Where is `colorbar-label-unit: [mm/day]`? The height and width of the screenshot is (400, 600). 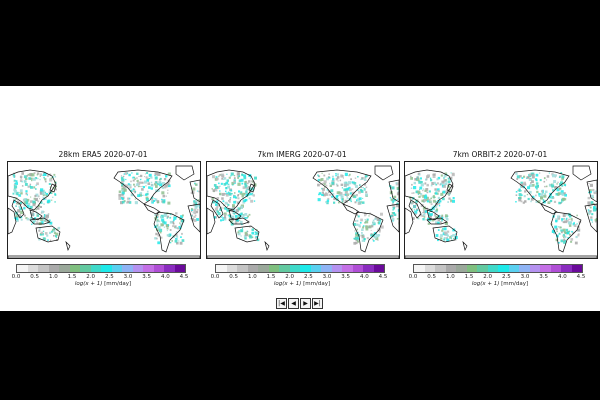 colorbar-label-unit: [mm/day] is located at coordinates (117, 284).